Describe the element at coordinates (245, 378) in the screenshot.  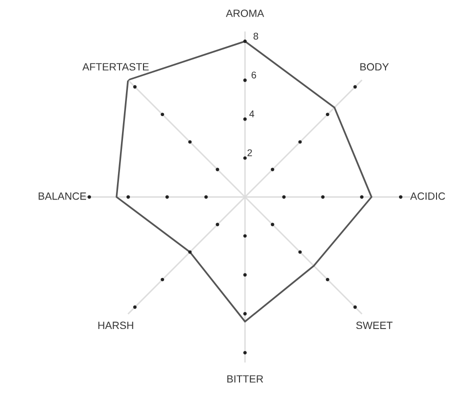
I see `spoke-label: BITTER` at that location.